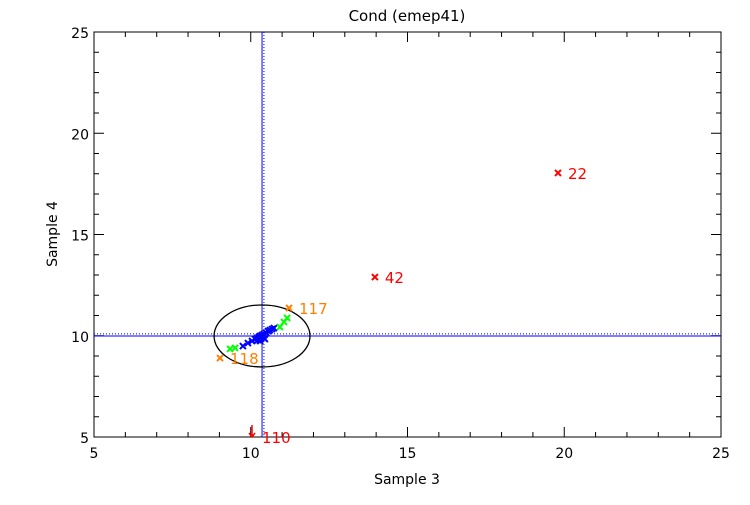 The image size is (750, 505). I want to click on point-label: 22, so click(577, 174).